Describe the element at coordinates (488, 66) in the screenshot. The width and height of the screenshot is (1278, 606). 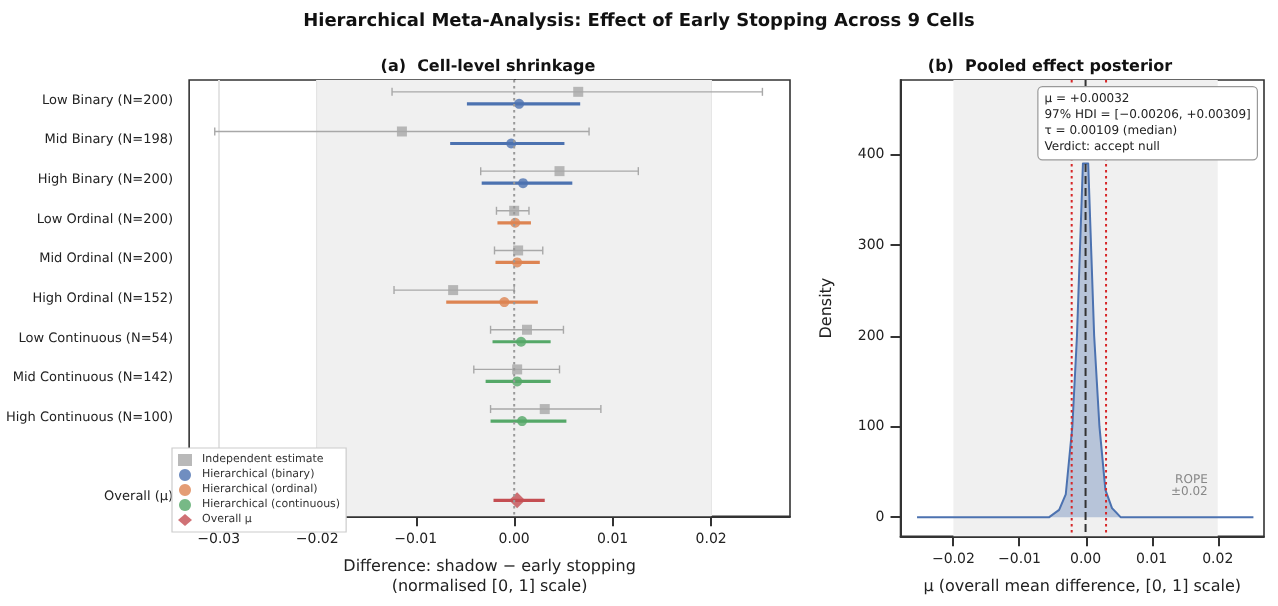
I see `chart-title: (a) Cell-level shrinkage` at that location.